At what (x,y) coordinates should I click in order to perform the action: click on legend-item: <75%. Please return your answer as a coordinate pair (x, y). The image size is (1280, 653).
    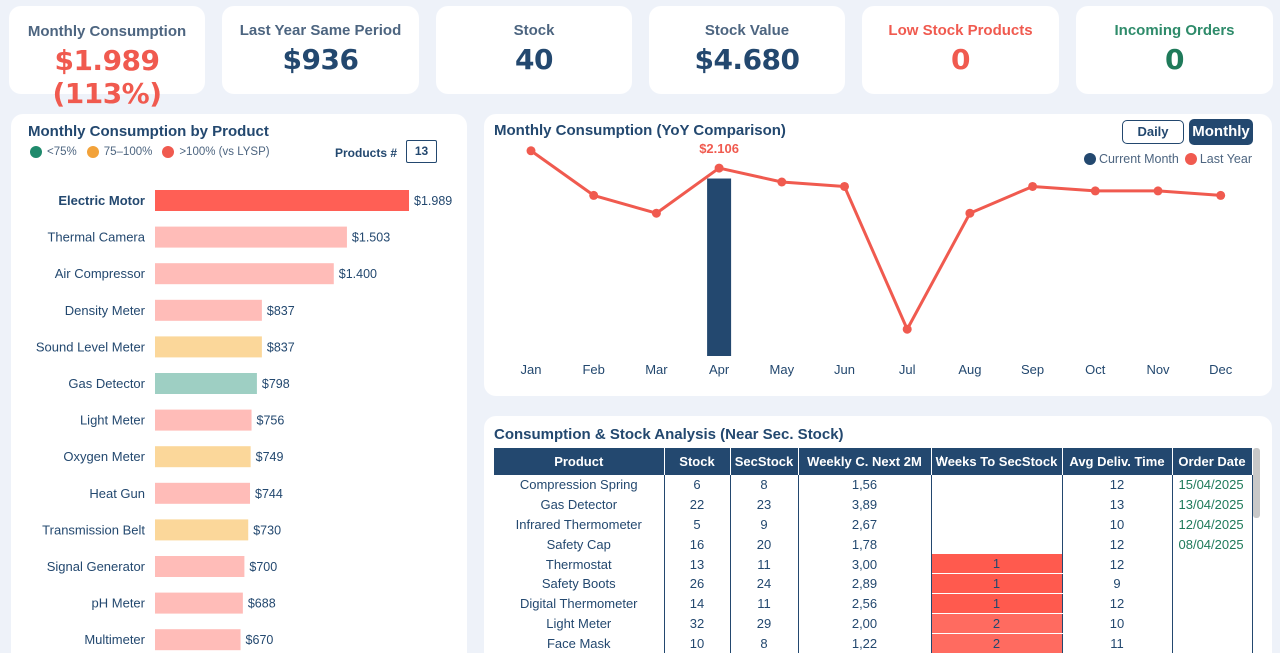
    Looking at the image, I should click on (53, 152).